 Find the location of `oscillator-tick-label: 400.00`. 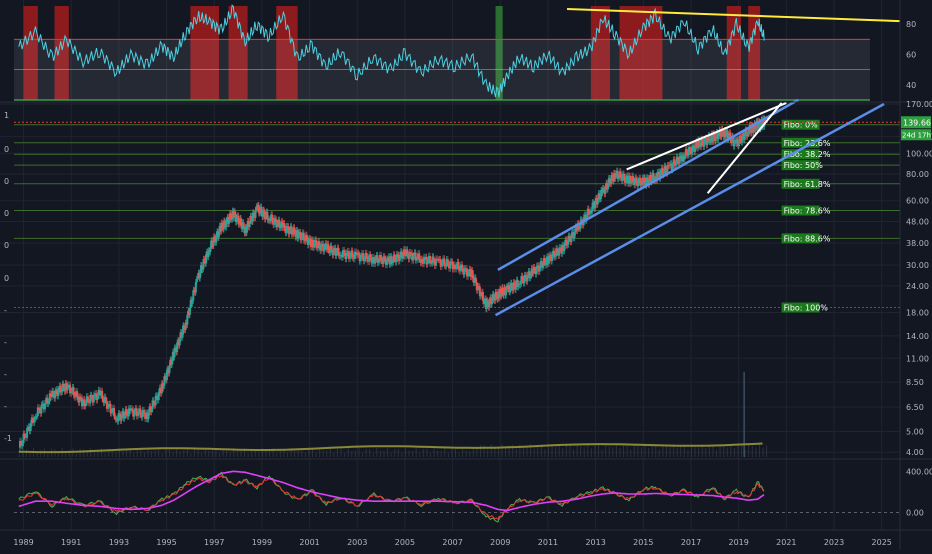

oscillator-tick-label: 400.00 is located at coordinates (919, 471).